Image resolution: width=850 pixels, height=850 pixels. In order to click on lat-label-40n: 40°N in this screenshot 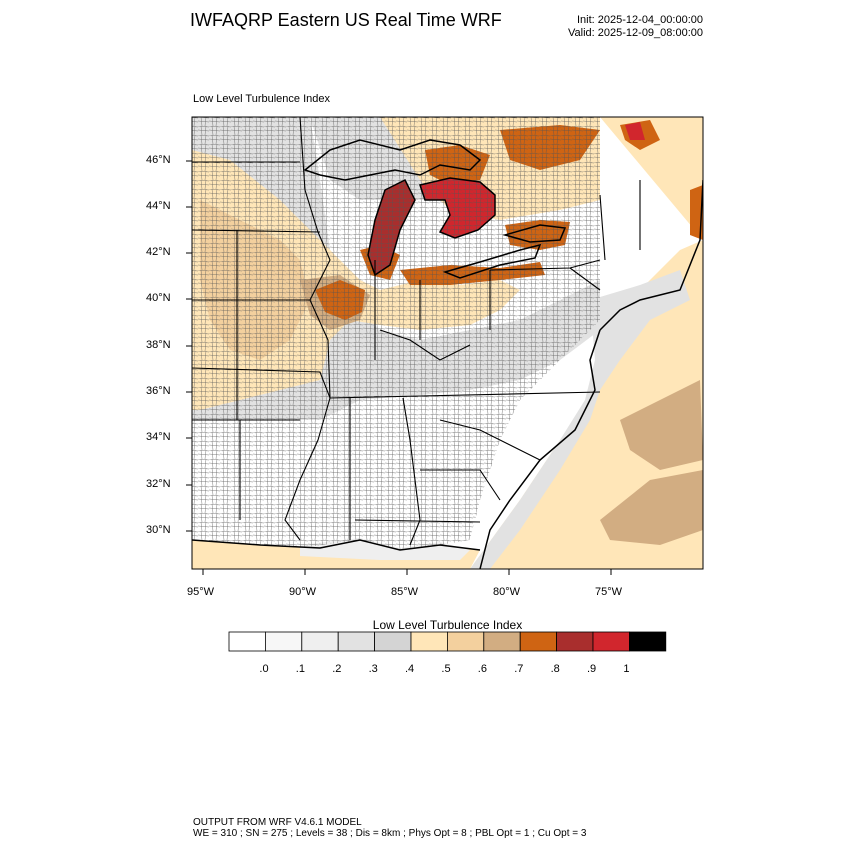, I will do `click(158, 298)`.